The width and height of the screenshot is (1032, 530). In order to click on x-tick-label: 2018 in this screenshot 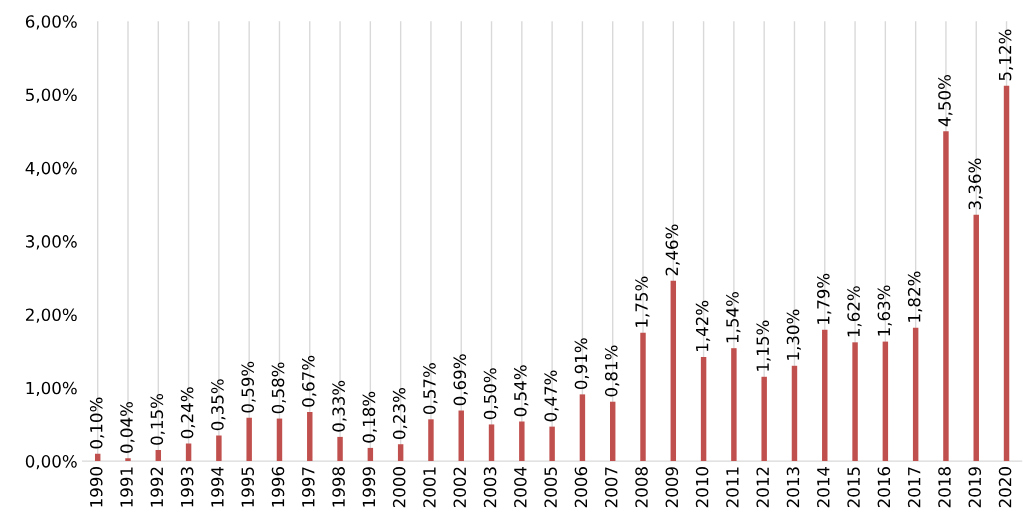, I will do `click(944, 487)`.